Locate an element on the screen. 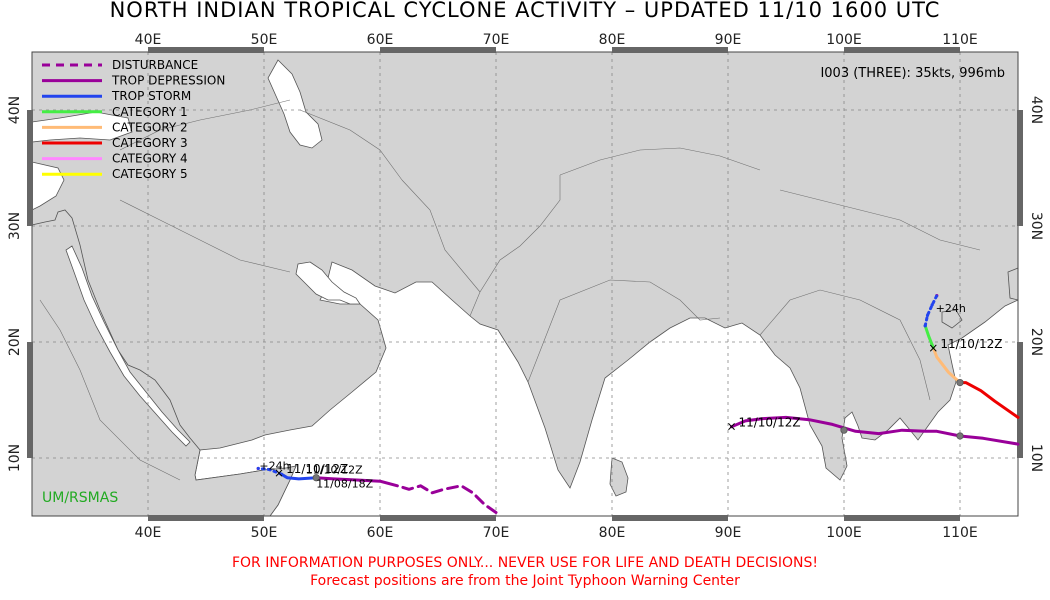 The image size is (1050, 600). hainan is located at coordinates (952, 319).